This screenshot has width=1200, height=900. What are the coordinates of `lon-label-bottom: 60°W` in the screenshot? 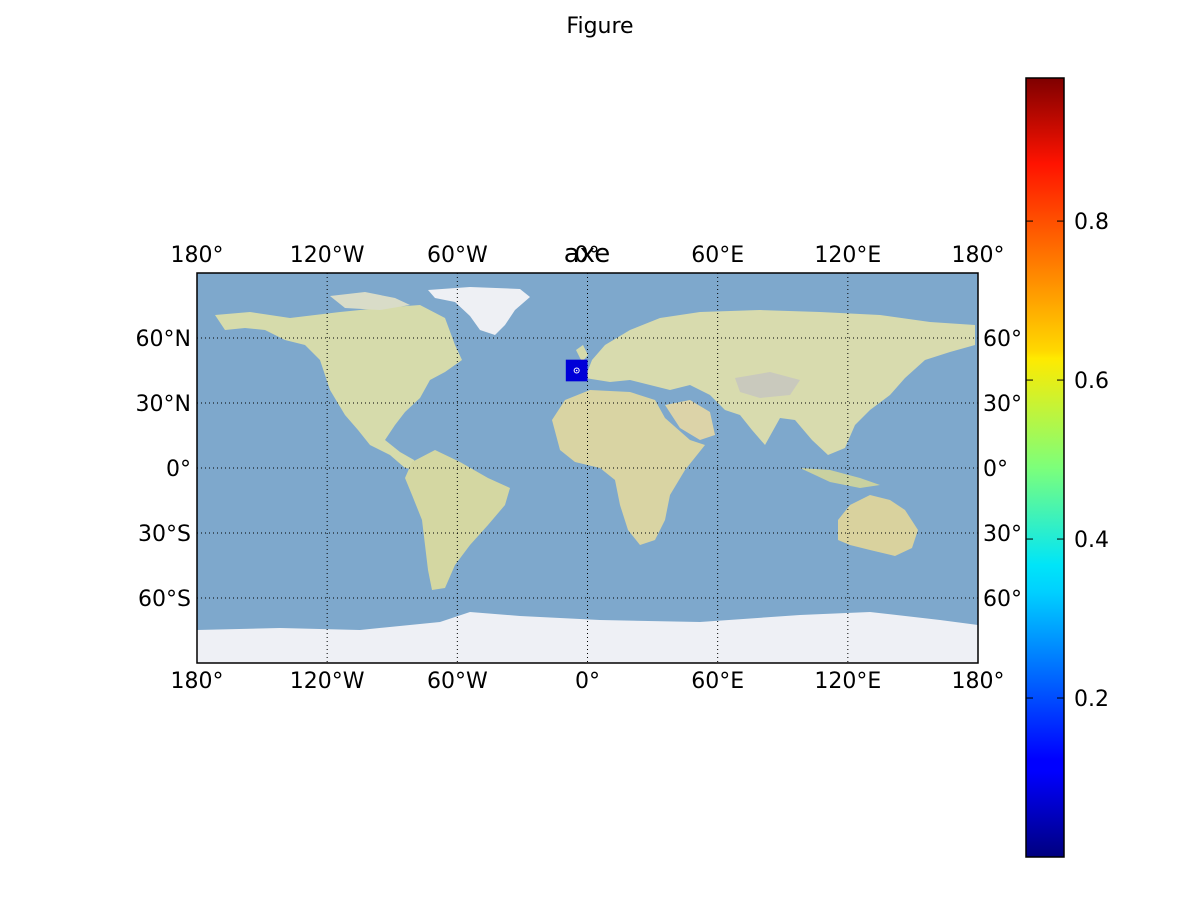 It's located at (457, 681).